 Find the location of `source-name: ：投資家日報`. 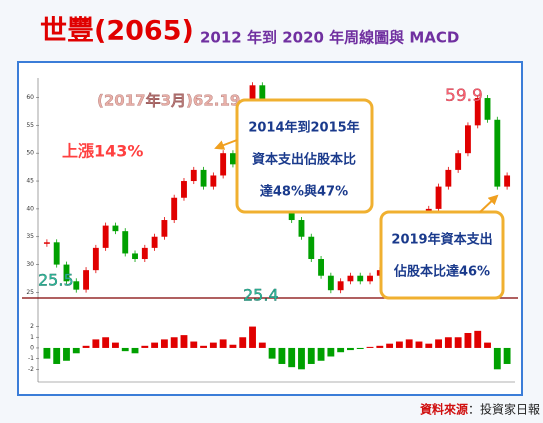

source-name: ：投資家日報 is located at coordinates (504, 409).